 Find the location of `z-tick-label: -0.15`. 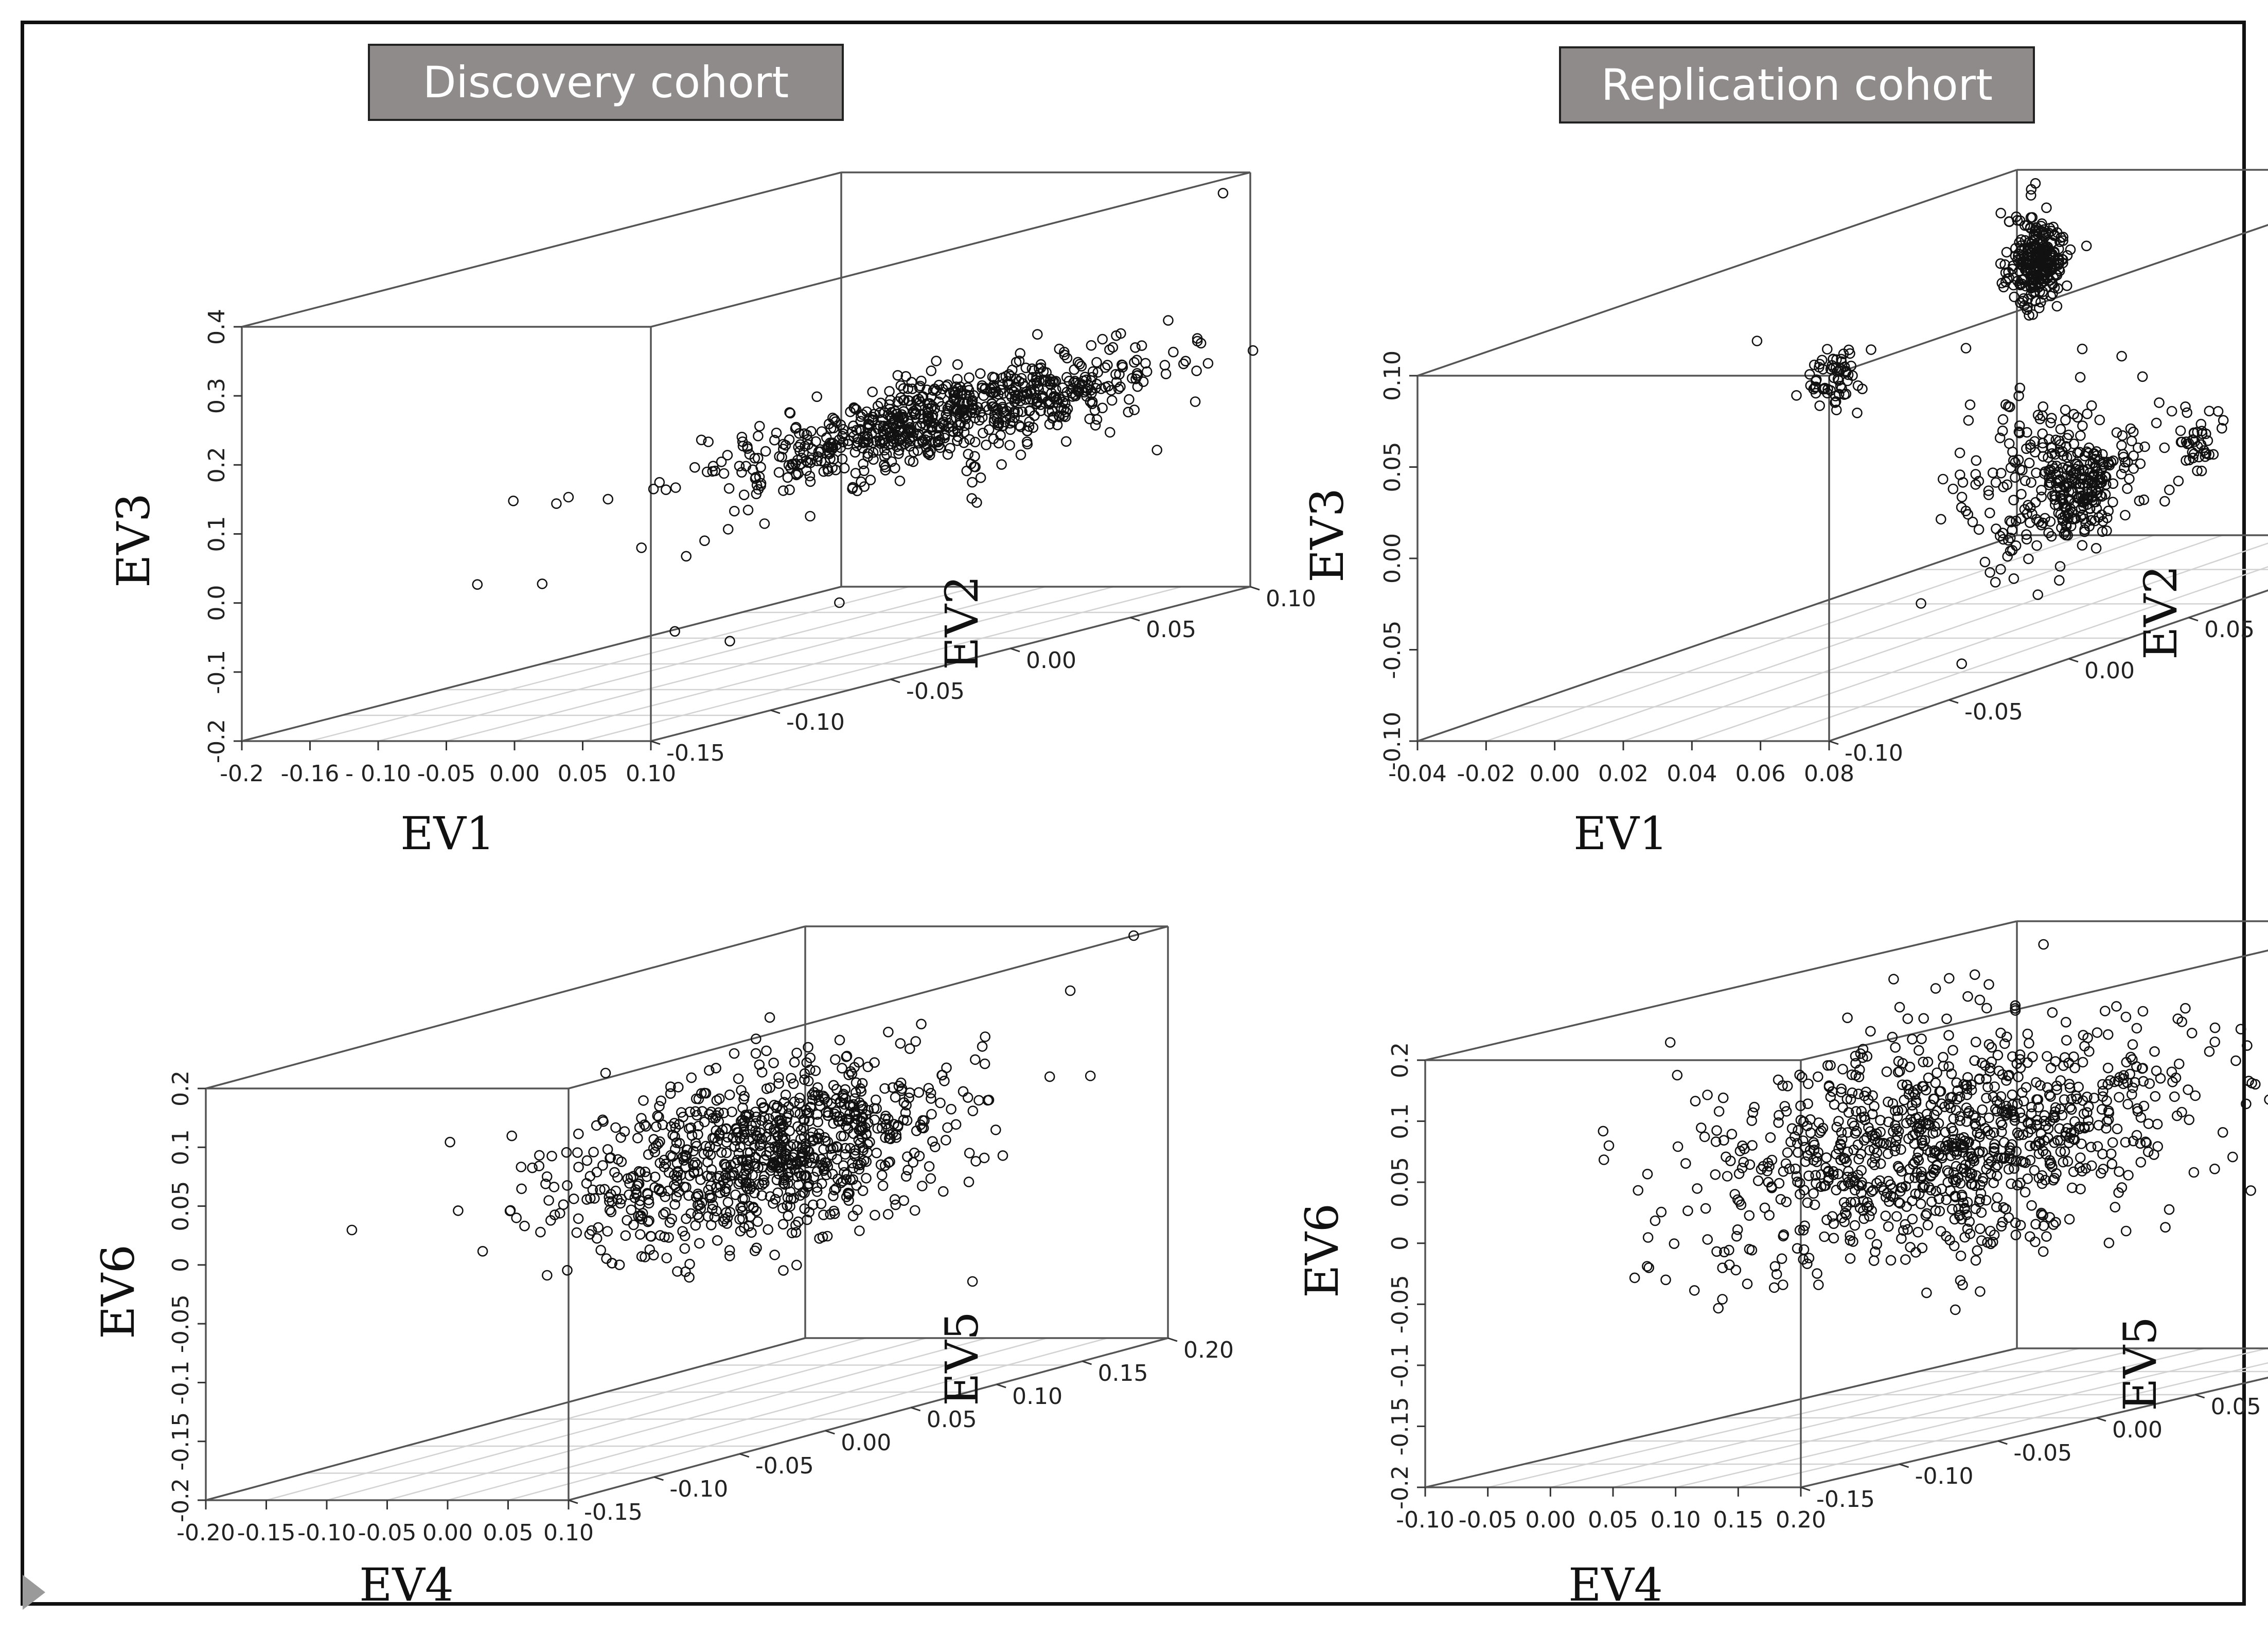

z-tick-label: -0.15 is located at coordinates (181, 1441).